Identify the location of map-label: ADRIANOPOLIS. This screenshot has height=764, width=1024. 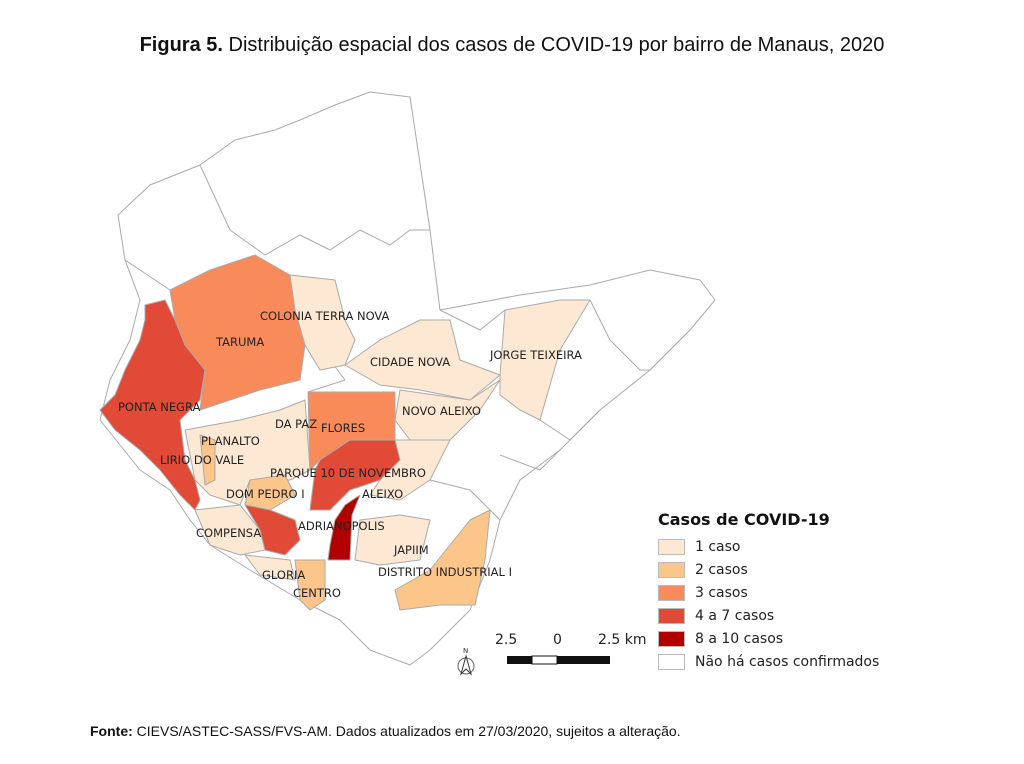
(341, 526).